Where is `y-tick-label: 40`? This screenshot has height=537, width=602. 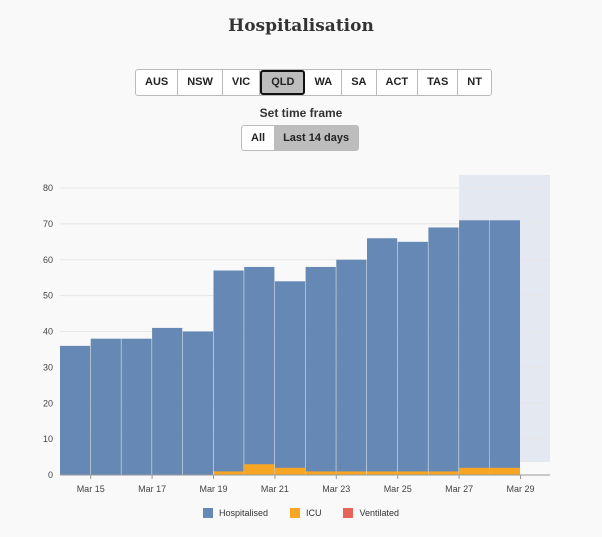
y-tick-label: 40 is located at coordinates (48, 332).